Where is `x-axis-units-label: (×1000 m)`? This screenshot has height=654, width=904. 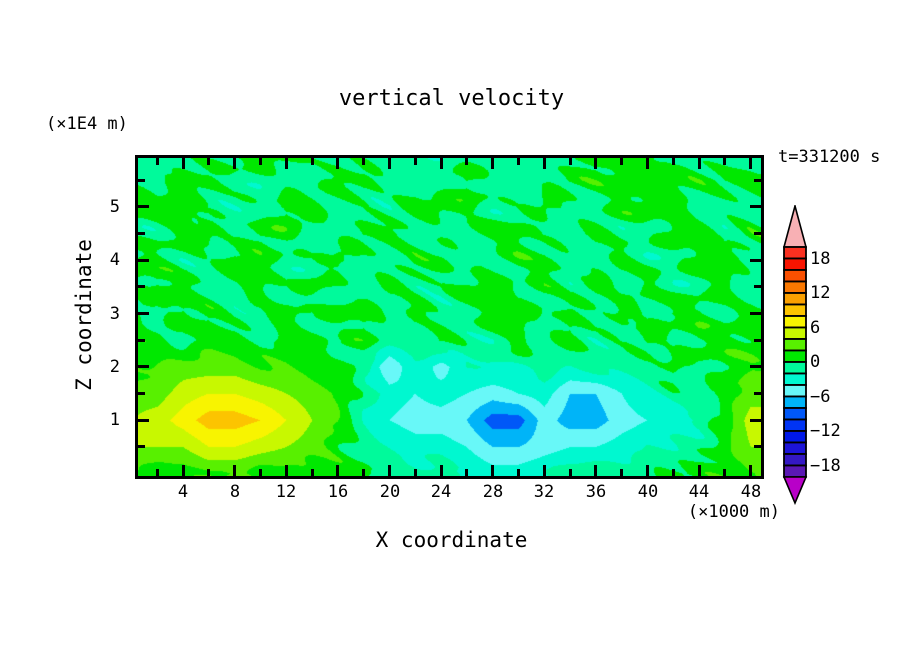 x-axis-units-label: (×1000 m) is located at coordinates (733, 512).